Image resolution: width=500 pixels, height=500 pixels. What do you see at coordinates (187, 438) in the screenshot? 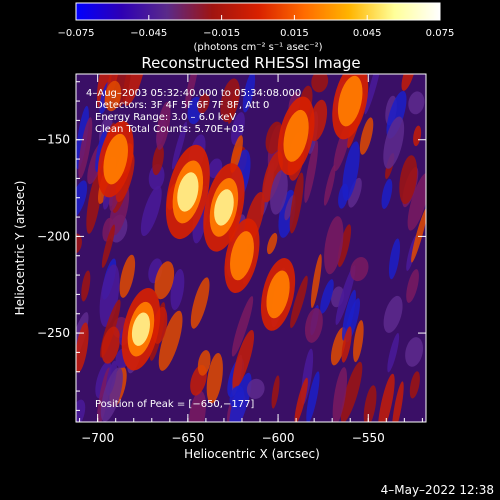
I see `x-tick-label: −650` at bounding box center [187, 438].